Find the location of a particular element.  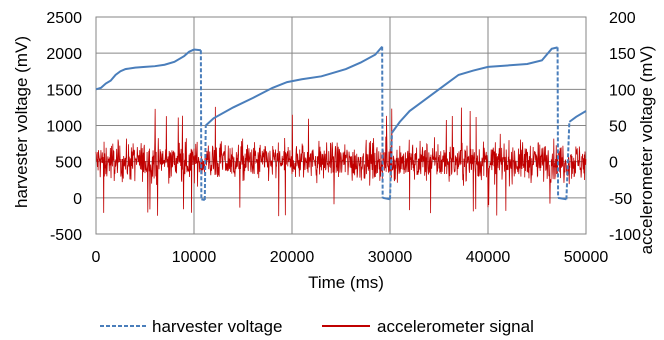

x-axis-title: Time (ms) is located at coordinates (346, 282).